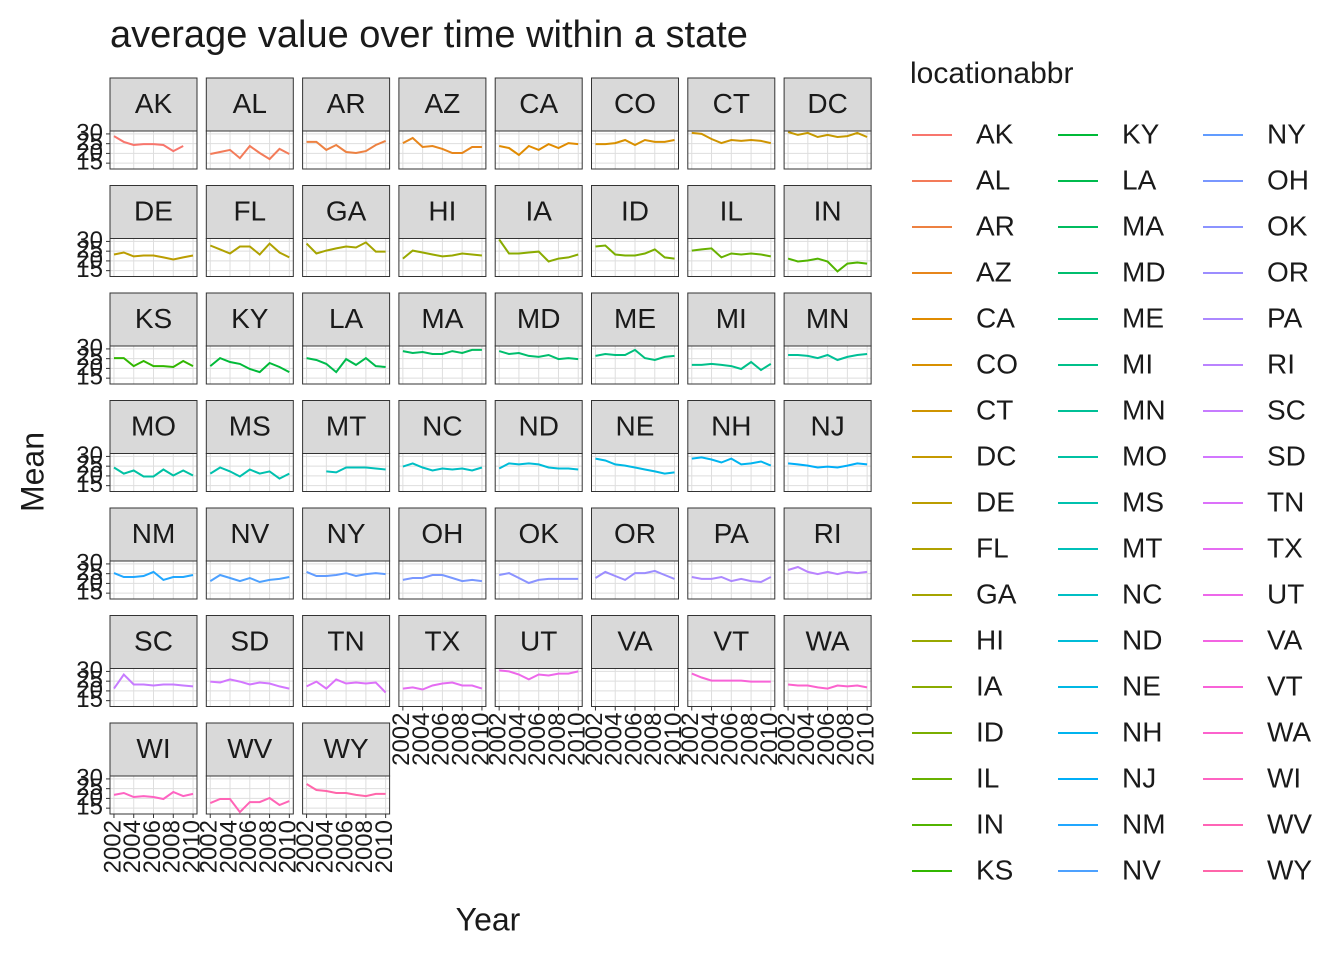  I want to click on legend-label: WI, so click(1284, 777).